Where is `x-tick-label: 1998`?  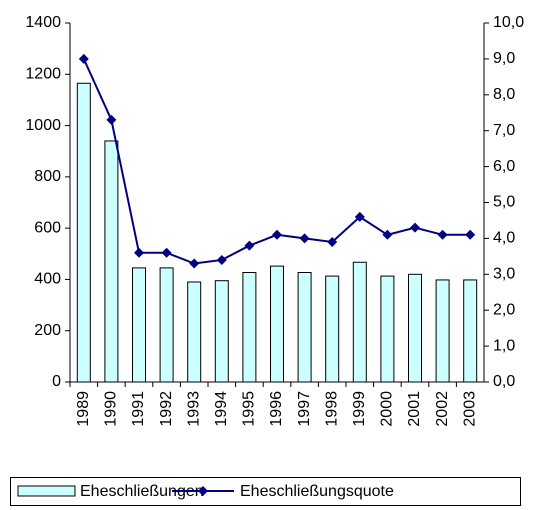 x-tick-label: 1998 is located at coordinates (331, 409).